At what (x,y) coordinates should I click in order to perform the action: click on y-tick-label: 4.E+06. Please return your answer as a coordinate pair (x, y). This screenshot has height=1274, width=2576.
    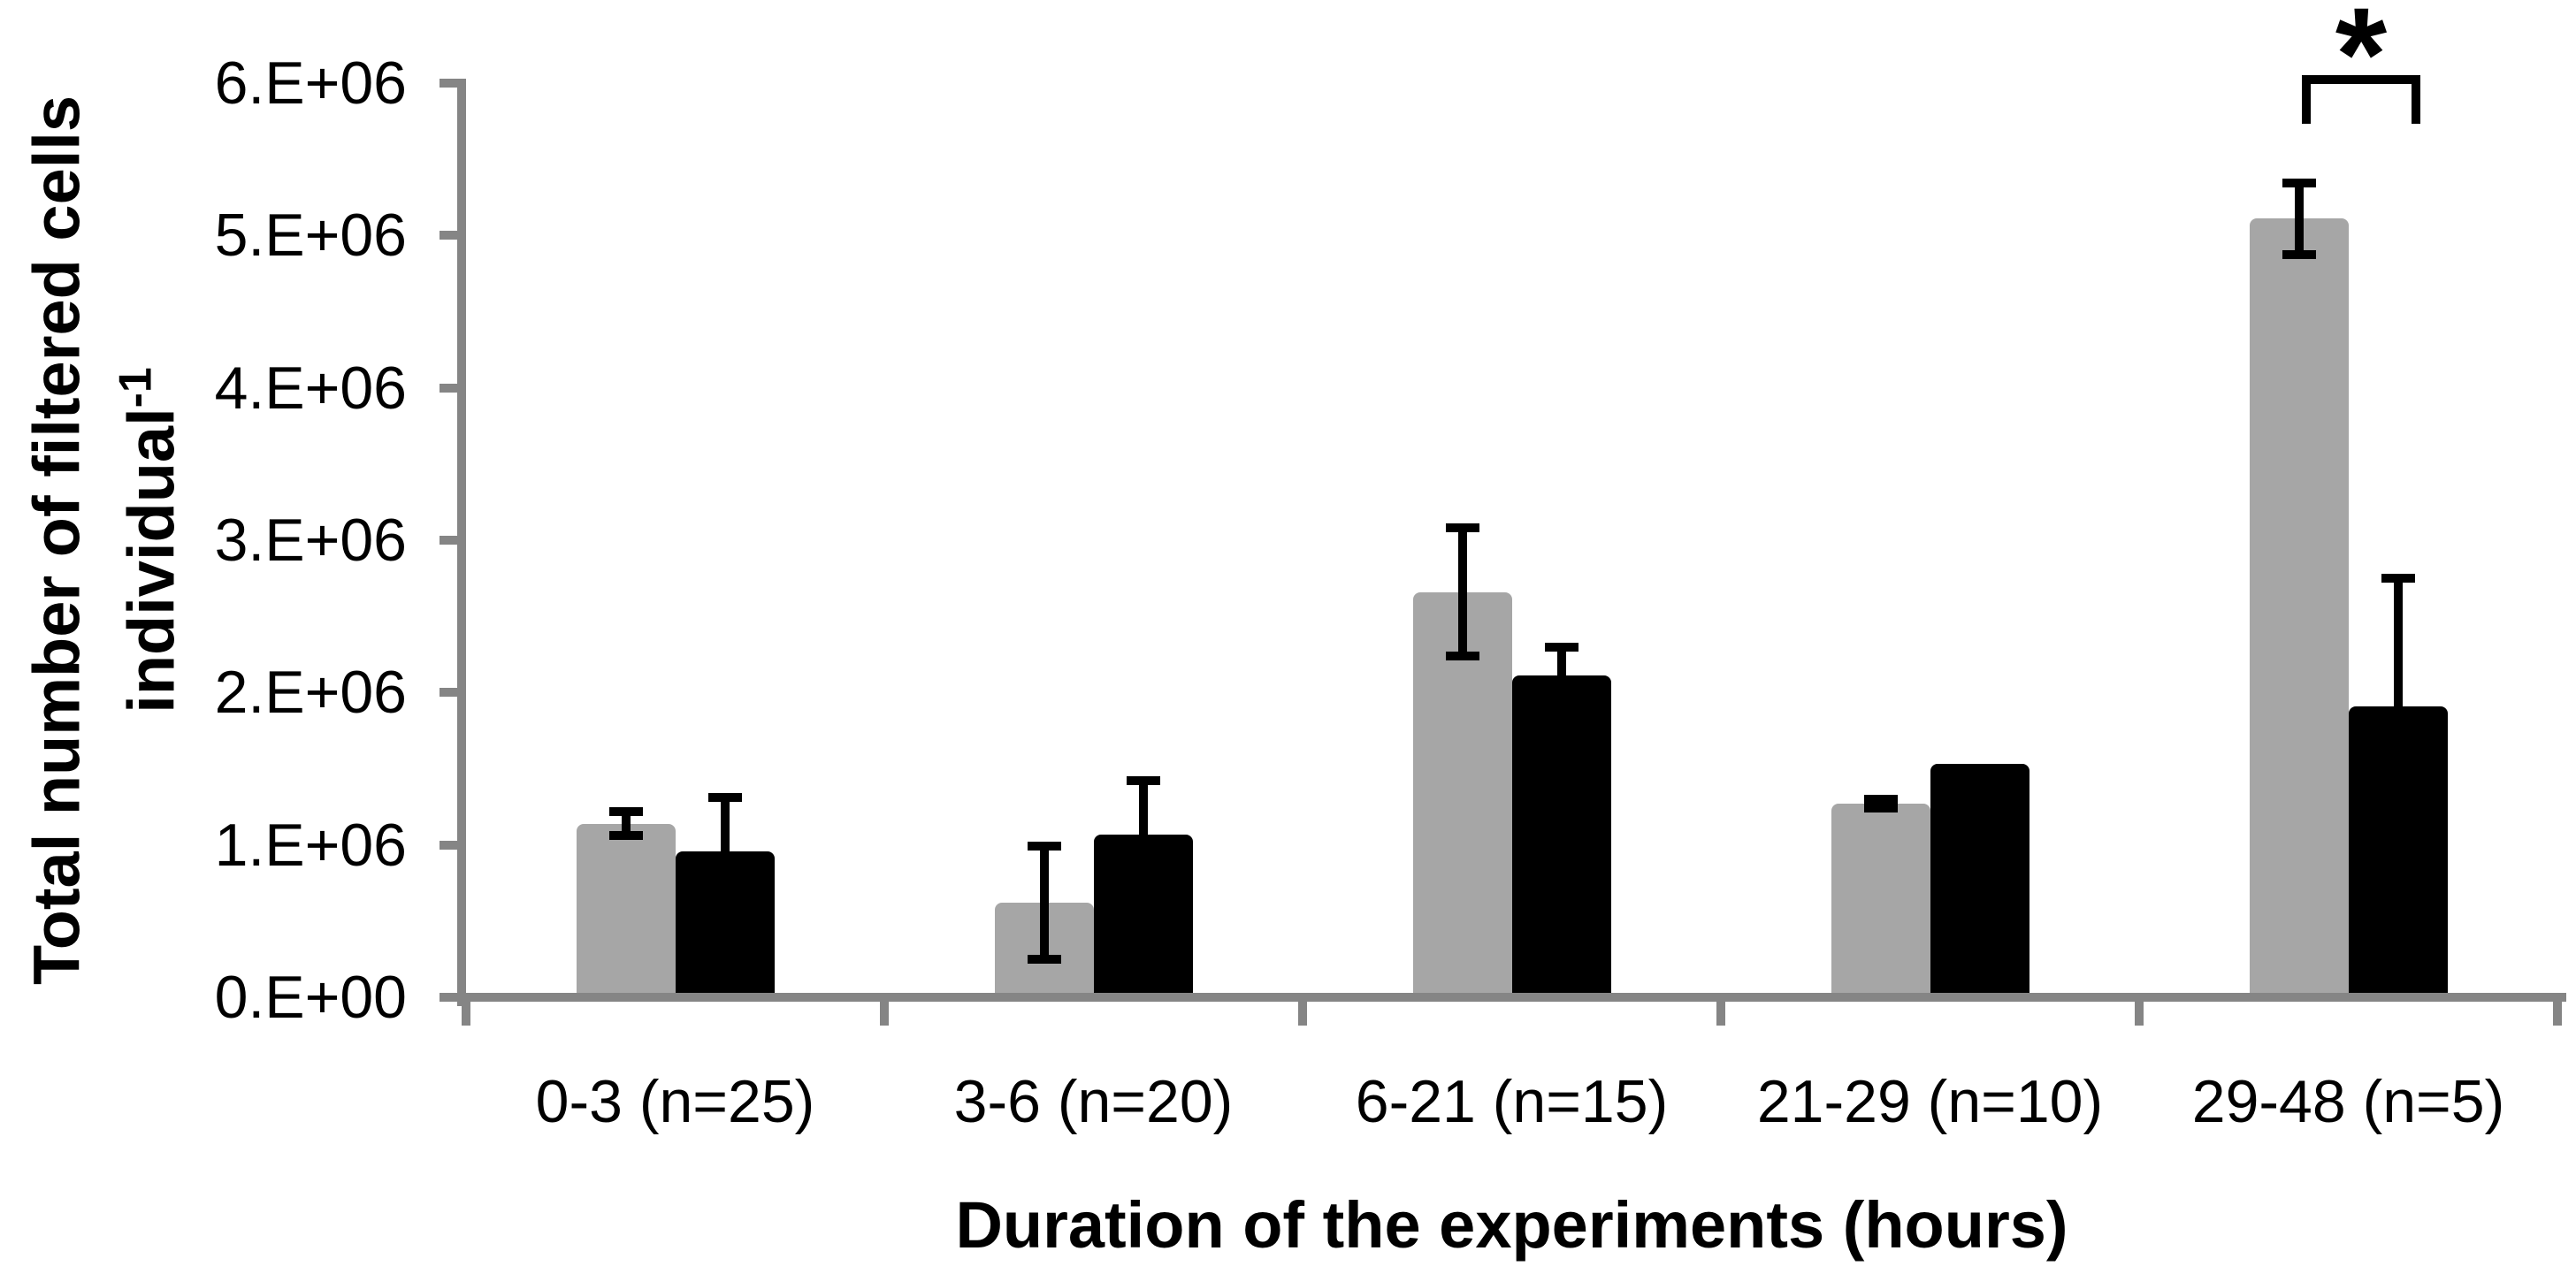
    Looking at the image, I should click on (310, 388).